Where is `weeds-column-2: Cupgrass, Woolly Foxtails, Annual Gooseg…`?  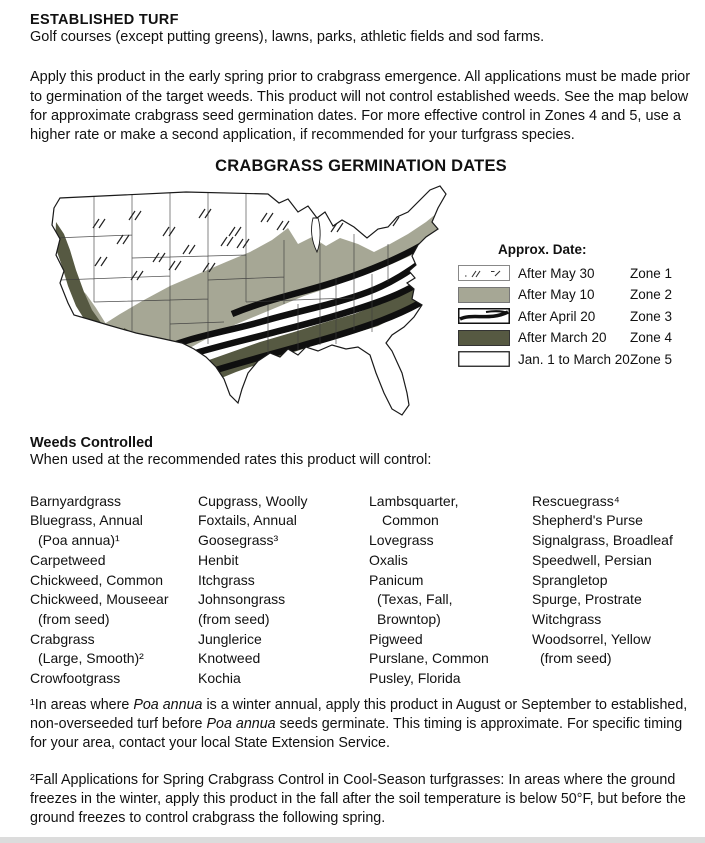 weeds-column-2: Cupgrass, Woolly Foxtails, Annual Gooseg… is located at coordinates (283, 590).